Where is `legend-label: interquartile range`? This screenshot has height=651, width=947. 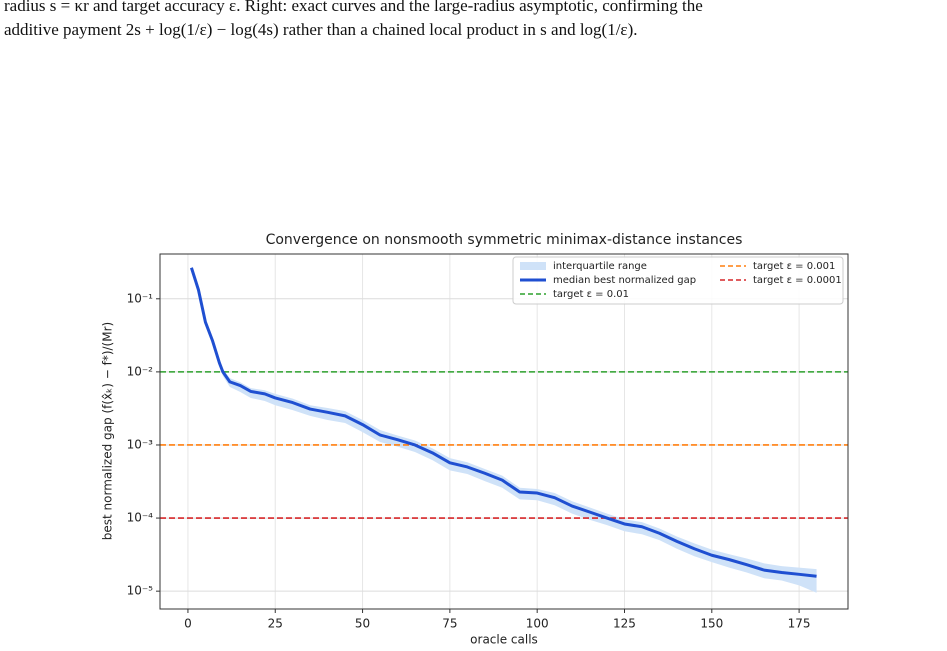
legend-label: interquartile range is located at coordinates (600, 266).